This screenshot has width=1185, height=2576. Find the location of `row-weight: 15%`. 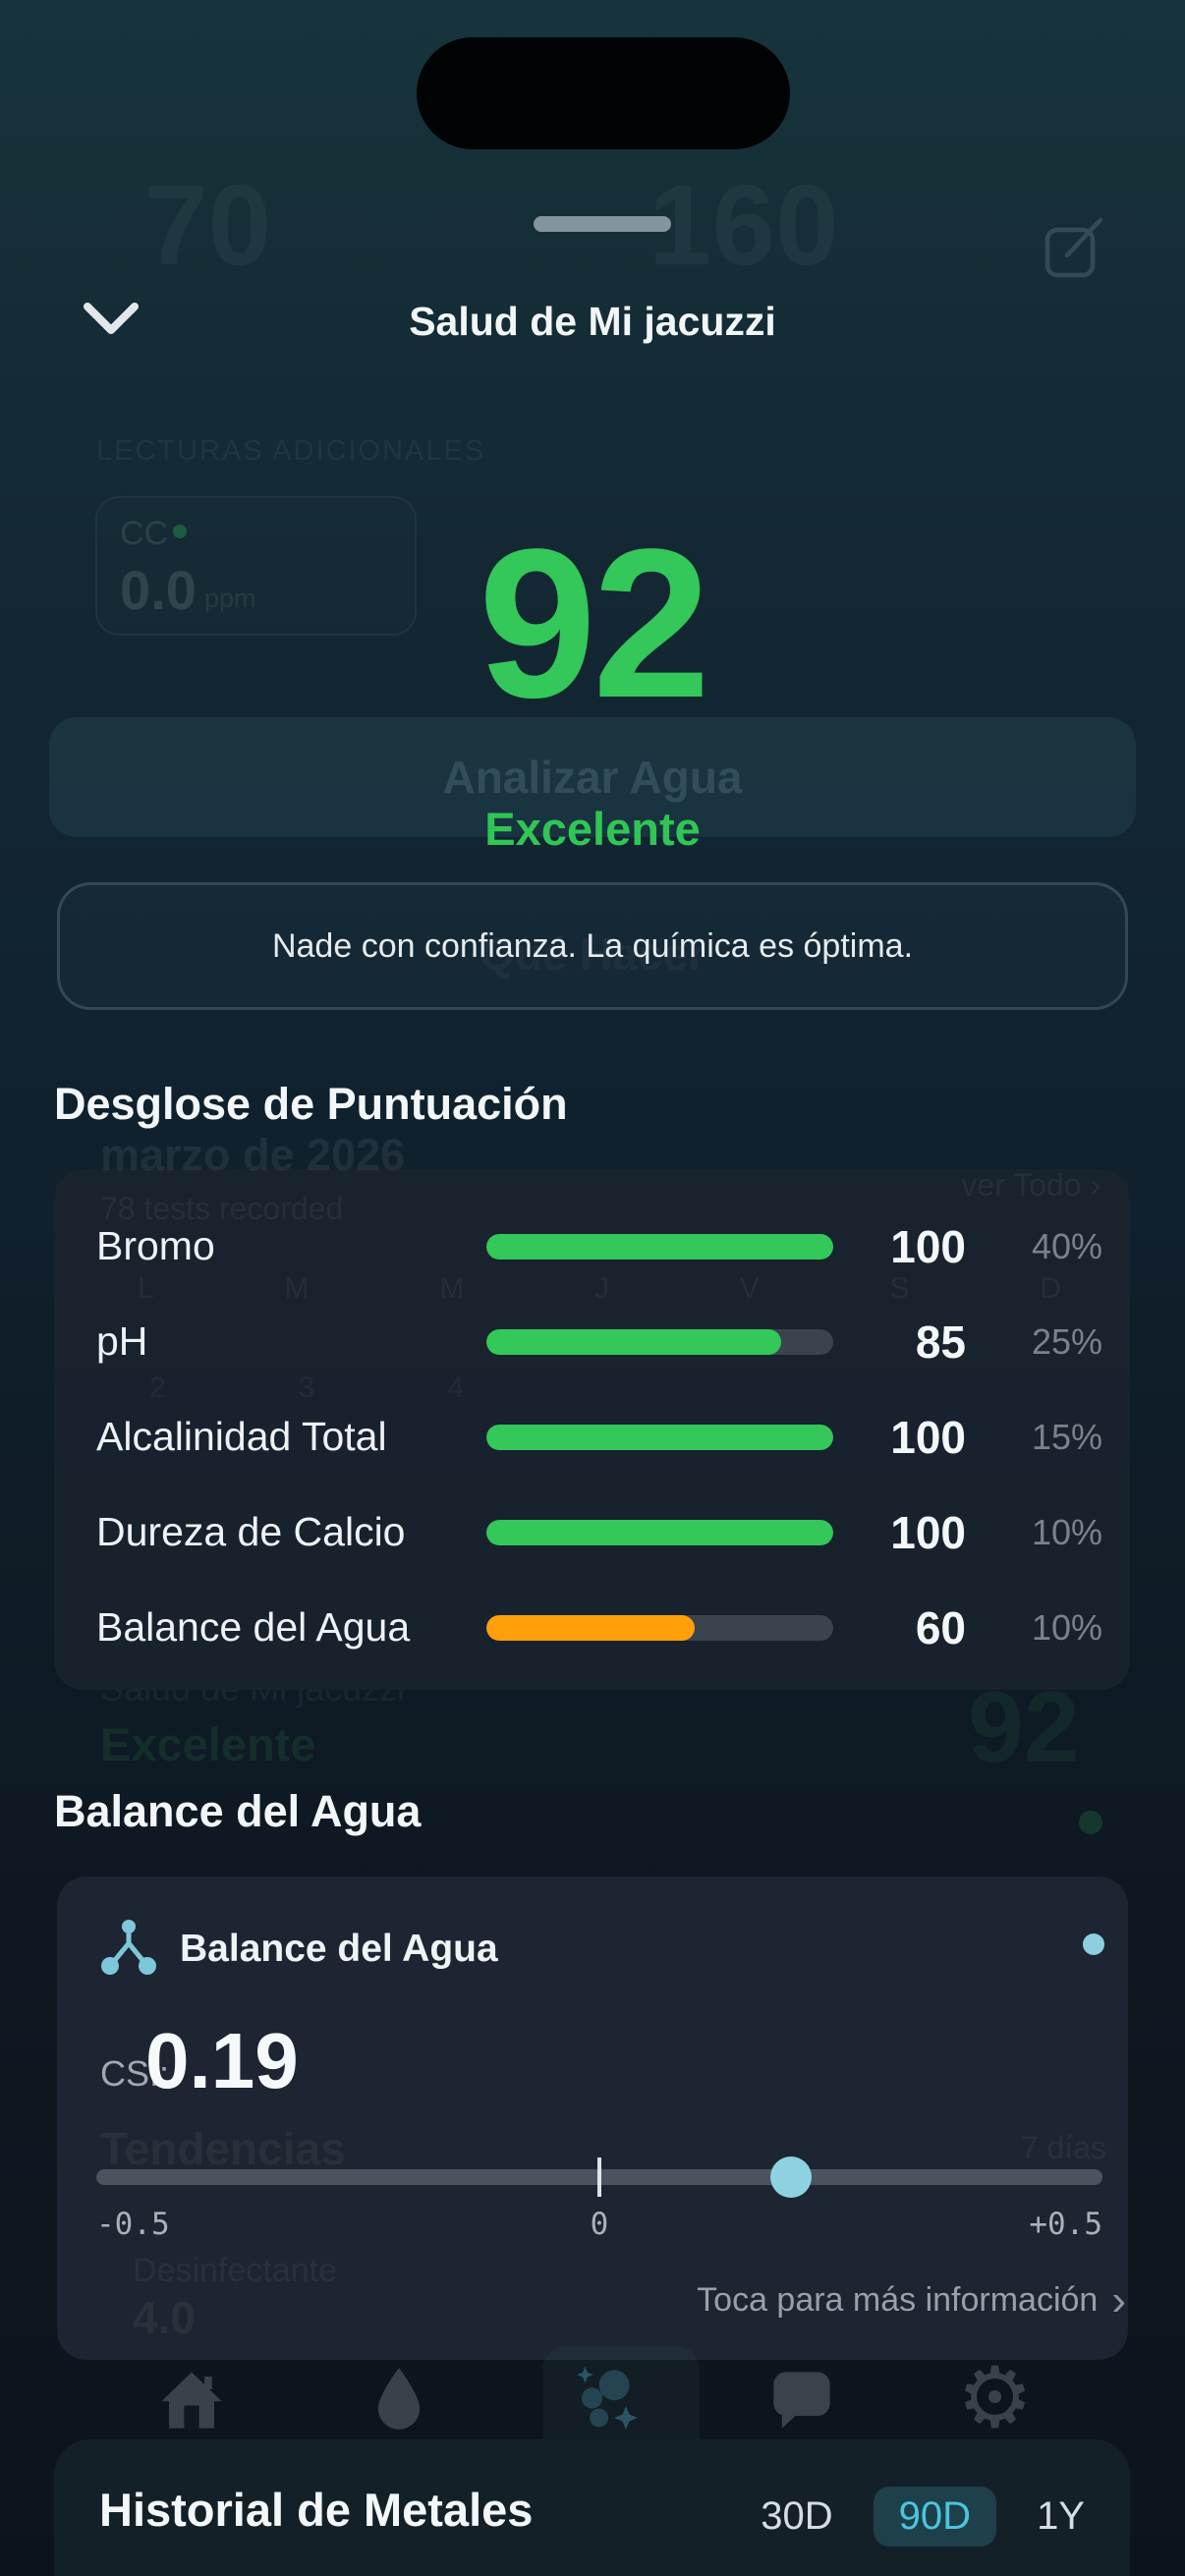

row-weight: 15% is located at coordinates (1067, 1436).